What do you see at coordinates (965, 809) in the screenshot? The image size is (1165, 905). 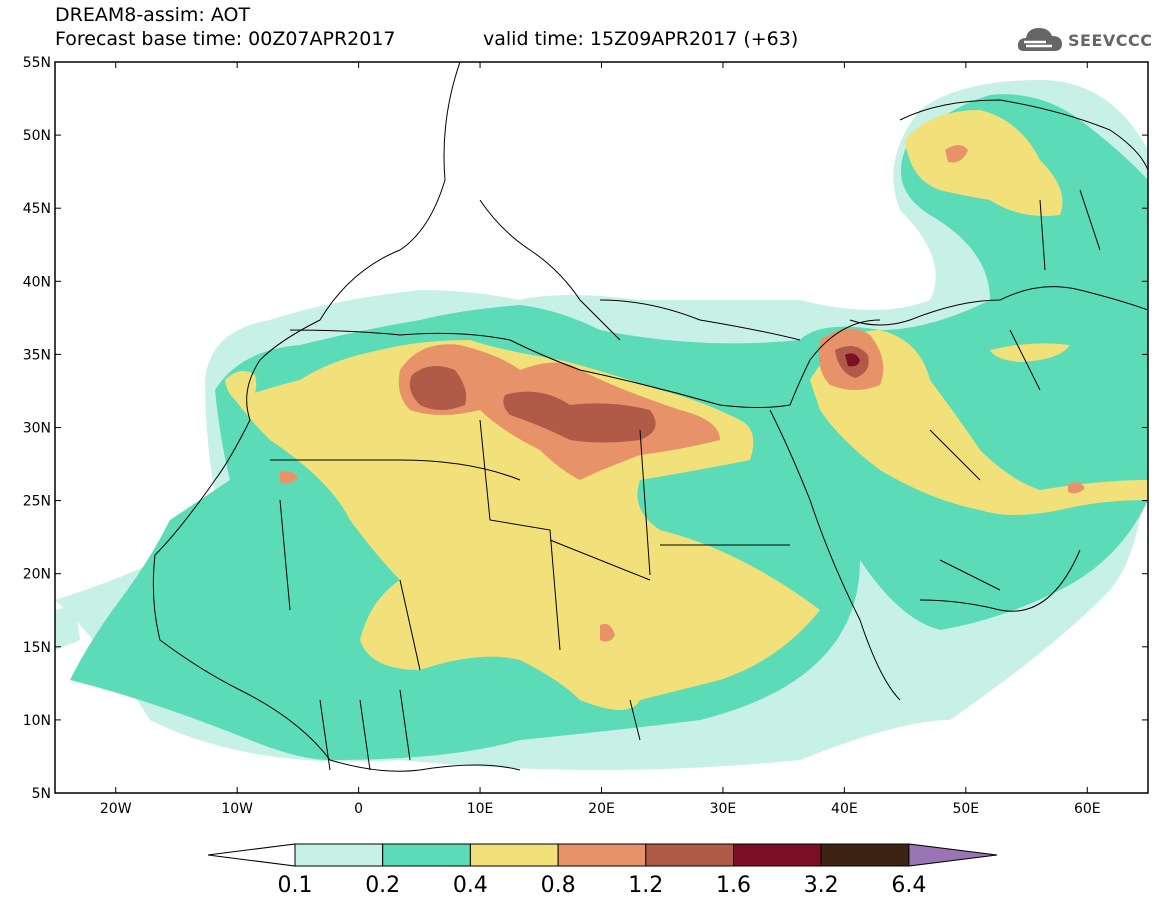 I see `lon-label: 50E` at bounding box center [965, 809].